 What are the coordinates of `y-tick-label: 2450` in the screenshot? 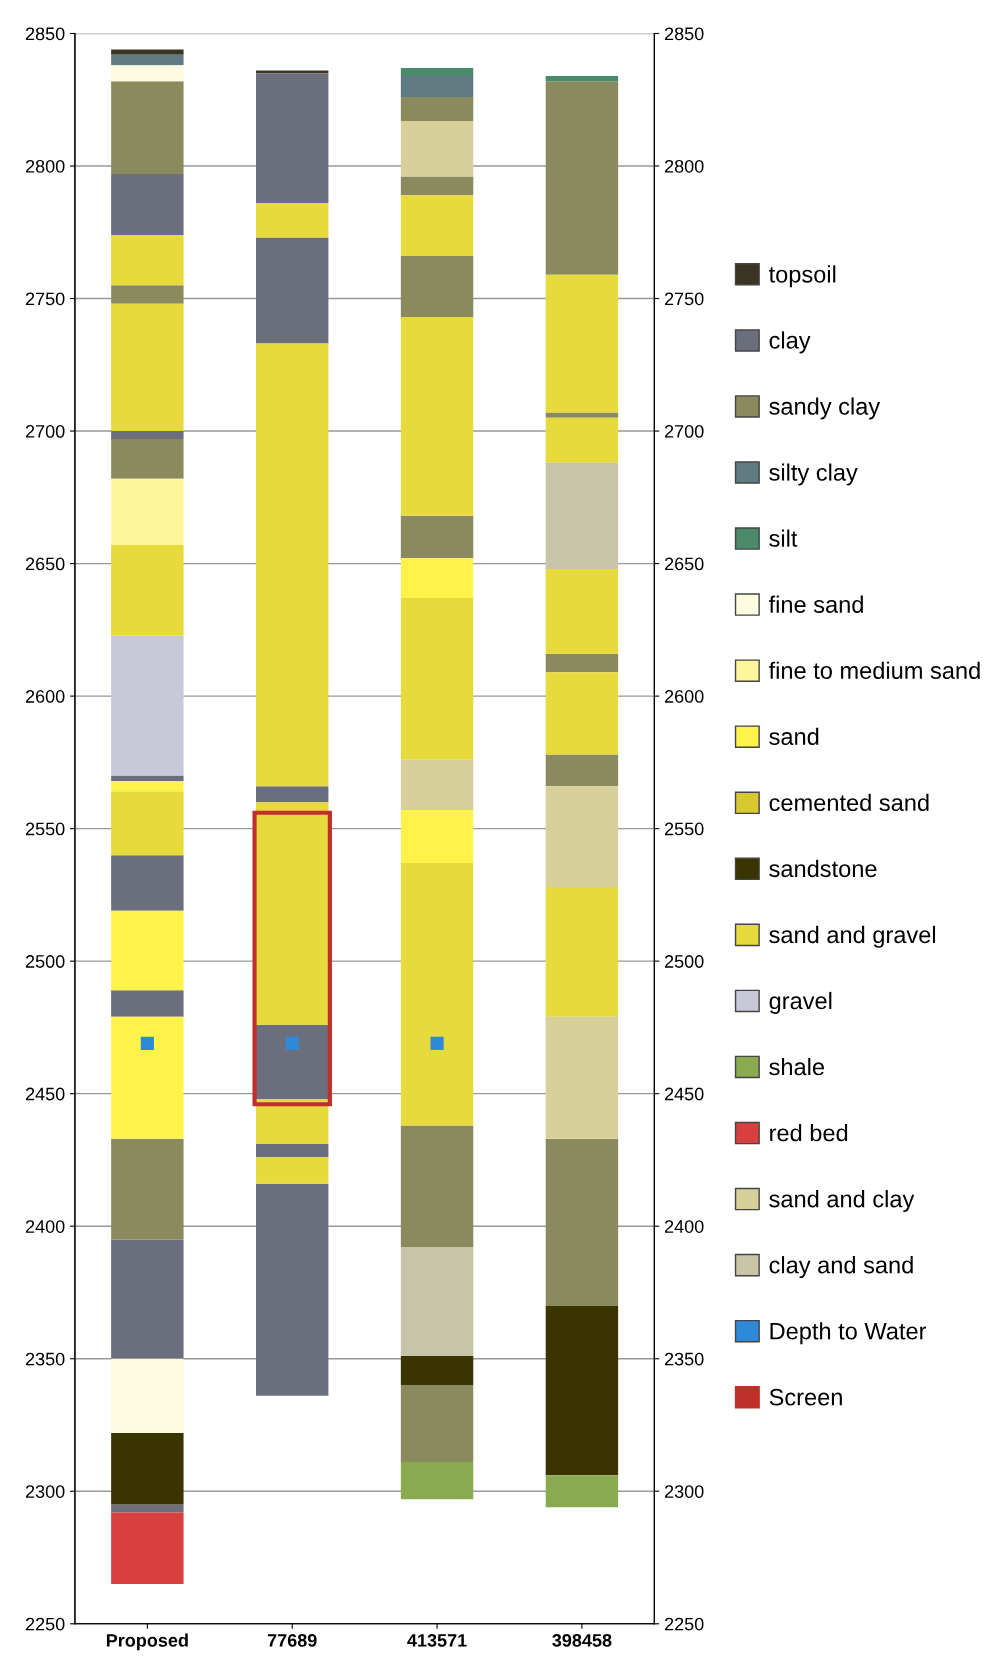 It's located at (45, 1094).